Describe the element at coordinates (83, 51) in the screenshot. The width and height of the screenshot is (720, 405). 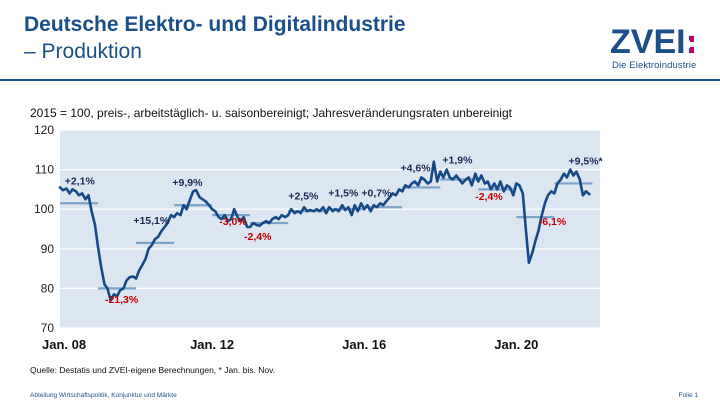
I see `slide-subtitle: – Produktion` at that location.